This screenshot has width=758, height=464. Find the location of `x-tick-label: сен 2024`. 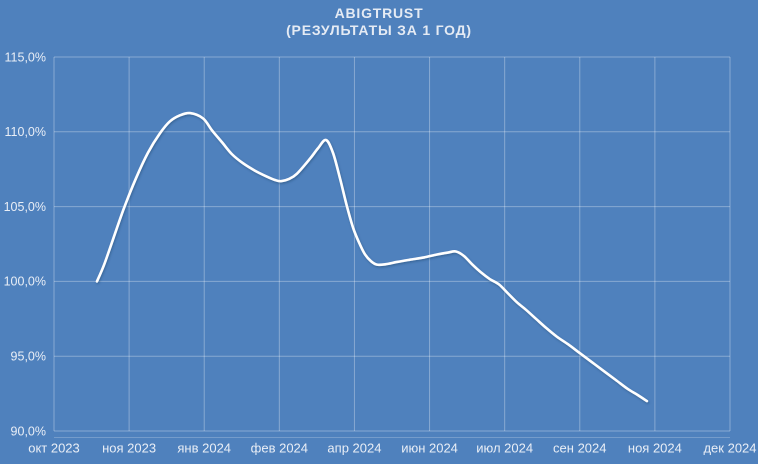

x-tick-label: сен 2024 is located at coordinates (579, 448).